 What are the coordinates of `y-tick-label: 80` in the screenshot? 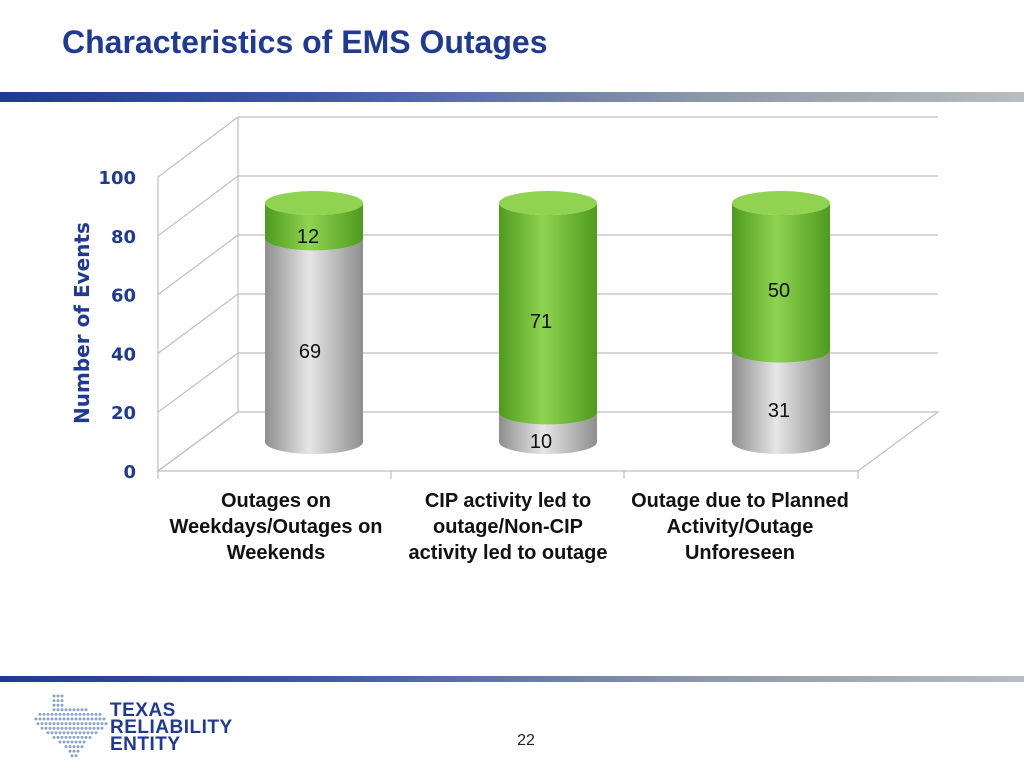 It's located at (123, 237).